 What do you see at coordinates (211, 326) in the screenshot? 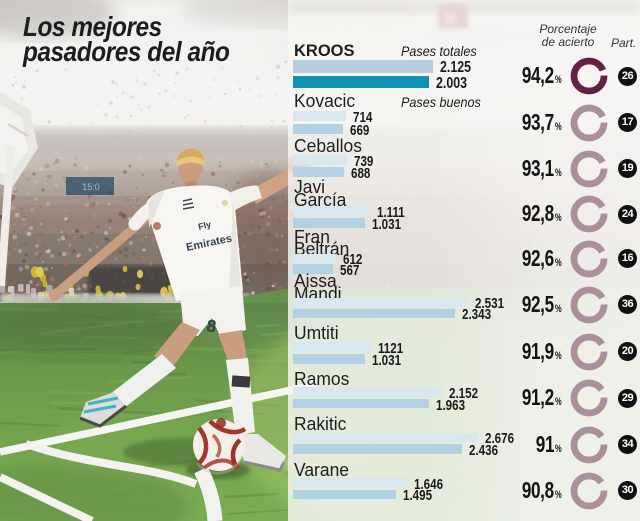
I see `svg-text: 8` at bounding box center [211, 326].